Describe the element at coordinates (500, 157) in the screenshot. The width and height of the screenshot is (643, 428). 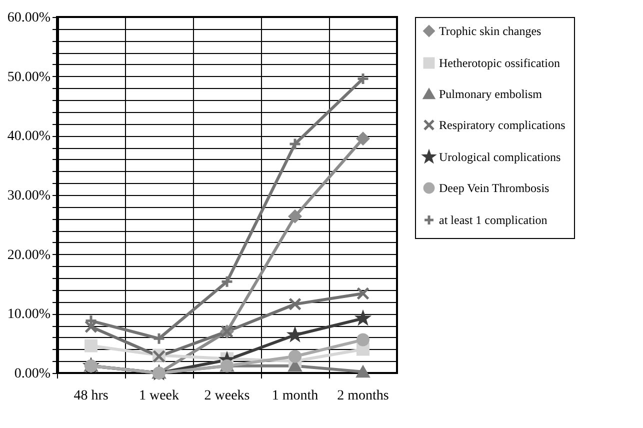
I see `legend-label: Urological complications` at that location.